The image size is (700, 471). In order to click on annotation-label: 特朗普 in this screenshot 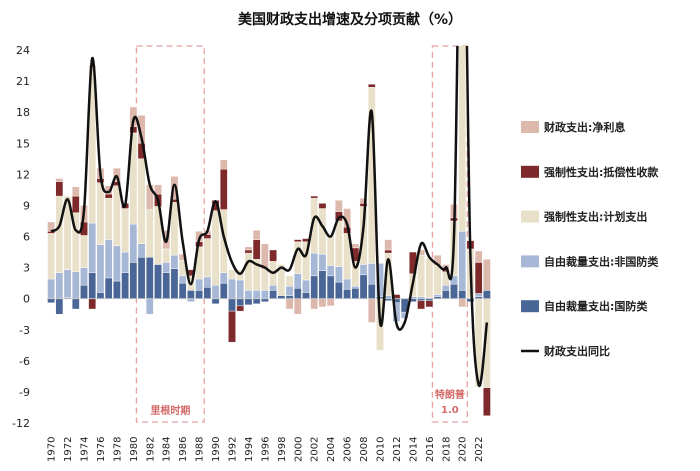, I will do `click(450, 394)`.